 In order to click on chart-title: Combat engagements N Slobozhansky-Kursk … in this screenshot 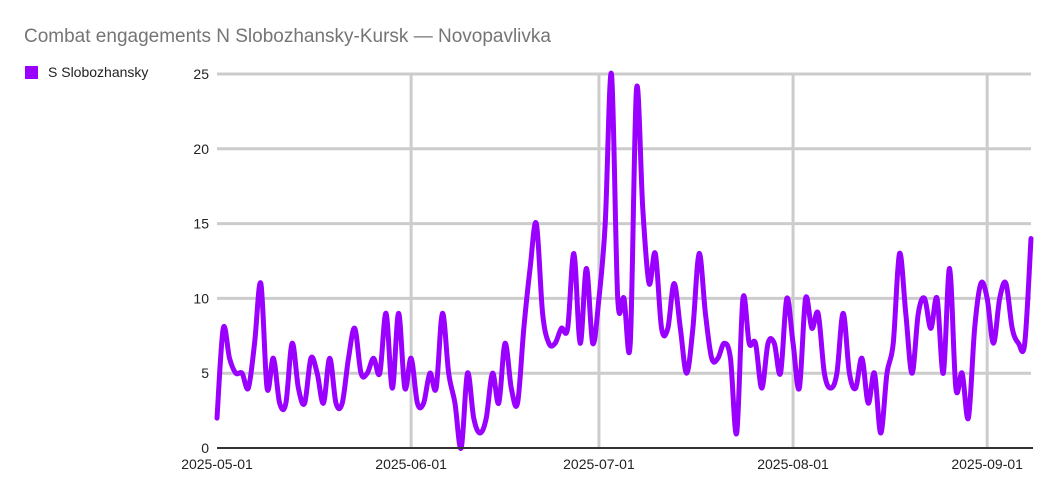, I will do `click(287, 36)`.